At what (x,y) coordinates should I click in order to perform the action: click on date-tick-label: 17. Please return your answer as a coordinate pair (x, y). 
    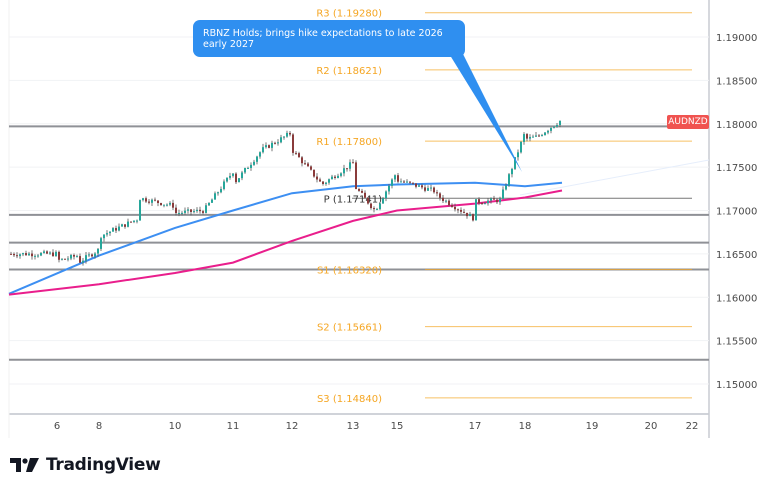
    Looking at the image, I should click on (475, 426).